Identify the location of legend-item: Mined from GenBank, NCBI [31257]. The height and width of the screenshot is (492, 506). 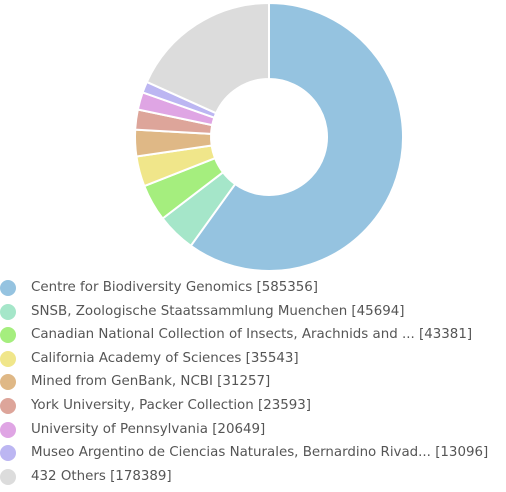
(253, 382).